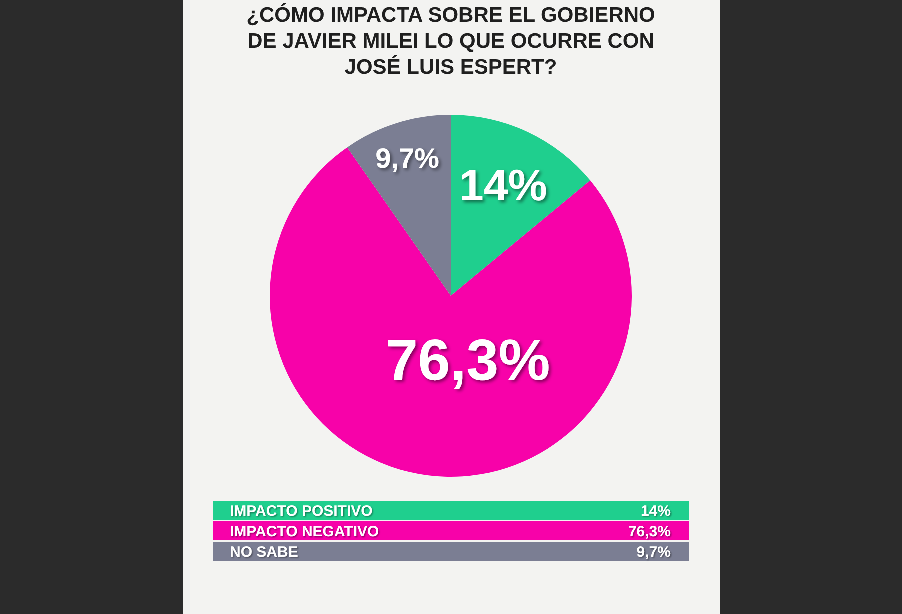 This screenshot has height=614, width=902. What do you see at coordinates (264, 552) in the screenshot?
I see `legend-label: NO SABE` at bounding box center [264, 552].